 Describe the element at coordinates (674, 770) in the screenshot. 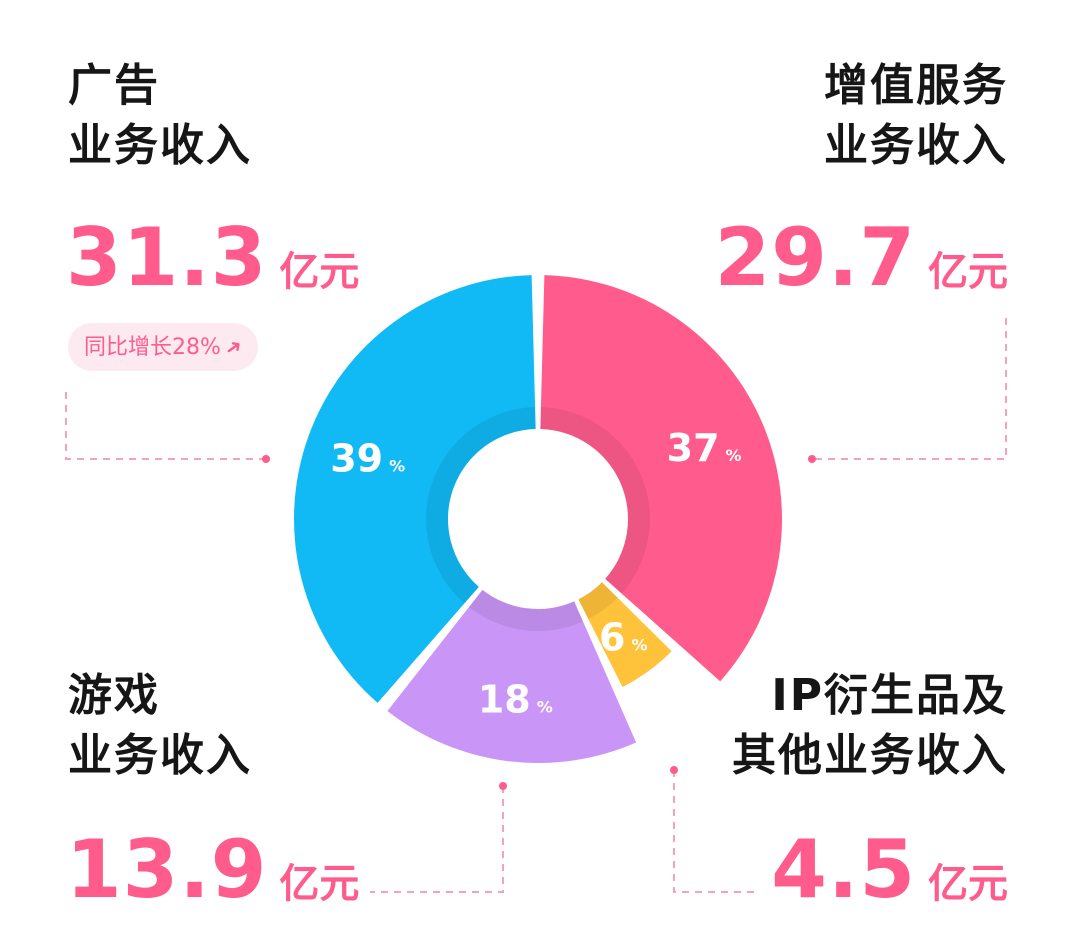

I see `ip-leader-line-dot` at that location.